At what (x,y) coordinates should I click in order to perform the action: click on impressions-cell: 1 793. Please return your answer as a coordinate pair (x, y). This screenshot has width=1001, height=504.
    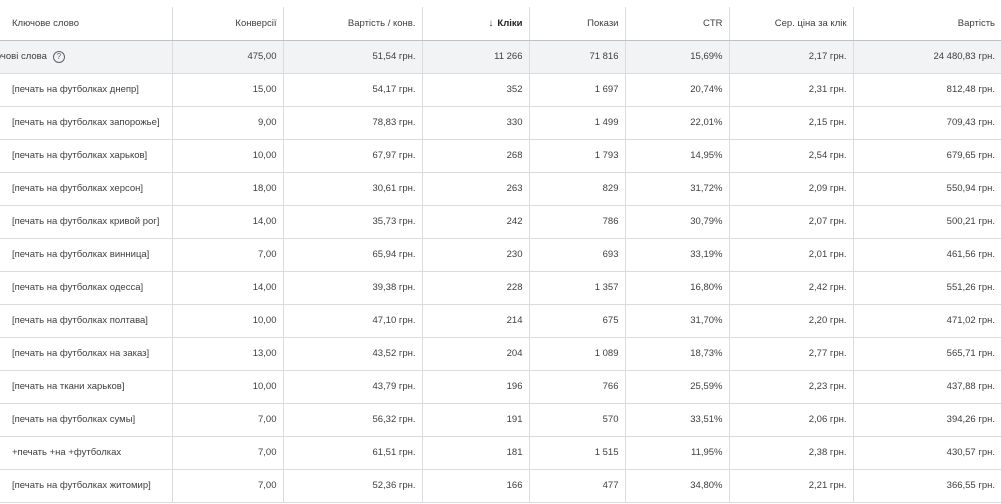
    Looking at the image, I should click on (577, 156).